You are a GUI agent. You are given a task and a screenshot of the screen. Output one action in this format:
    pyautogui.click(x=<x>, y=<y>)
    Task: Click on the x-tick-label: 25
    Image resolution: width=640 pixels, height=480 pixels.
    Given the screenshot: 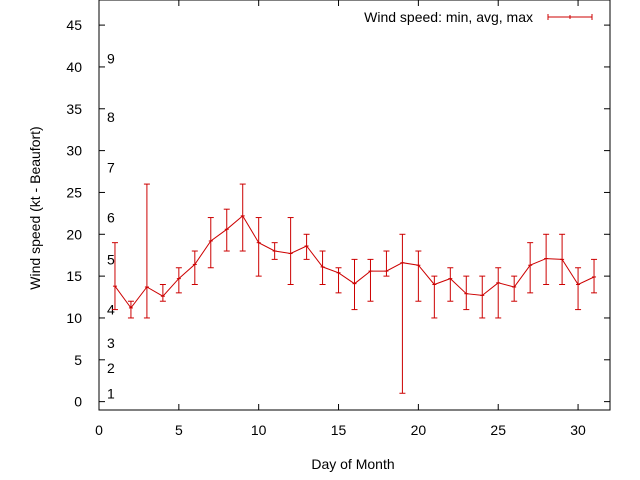 What is the action you would take?
    pyautogui.click(x=498, y=430)
    